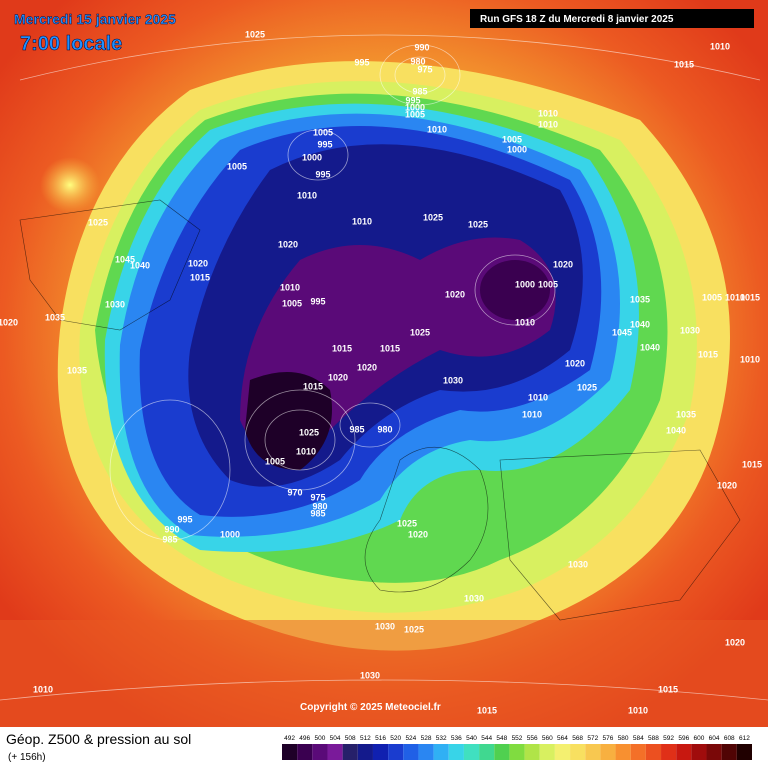  I want to click on colorbar-label: 536, so click(456, 738).